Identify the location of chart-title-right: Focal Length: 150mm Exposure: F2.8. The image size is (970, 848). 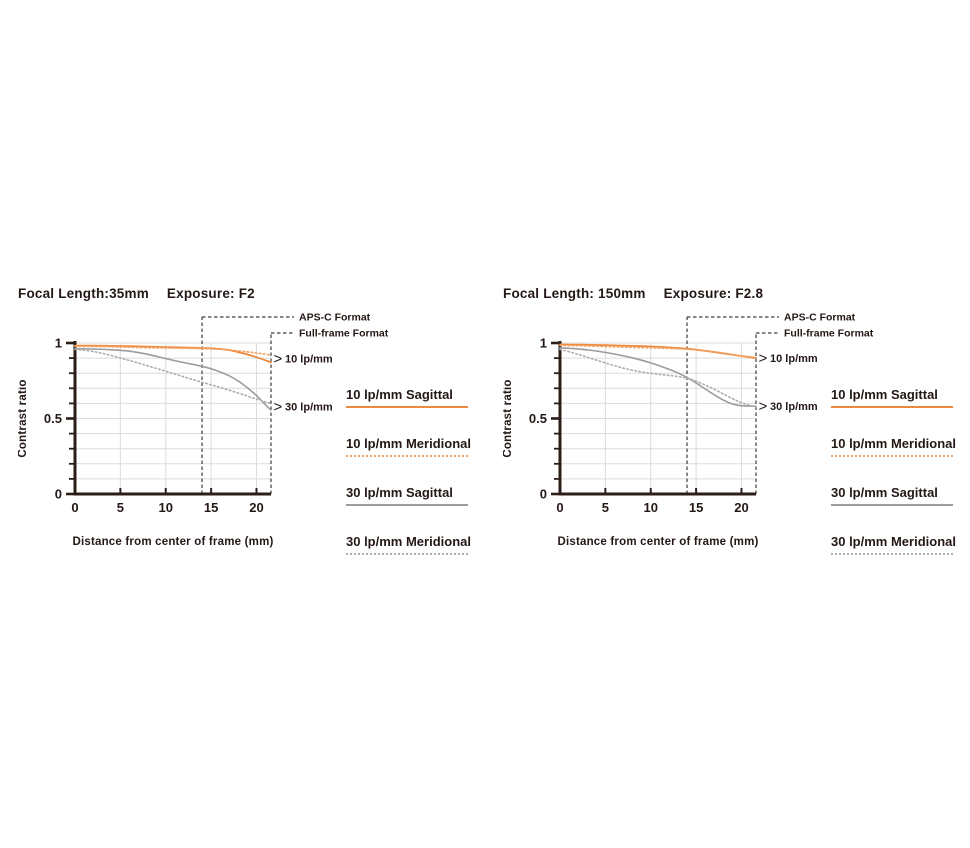
(633, 293).